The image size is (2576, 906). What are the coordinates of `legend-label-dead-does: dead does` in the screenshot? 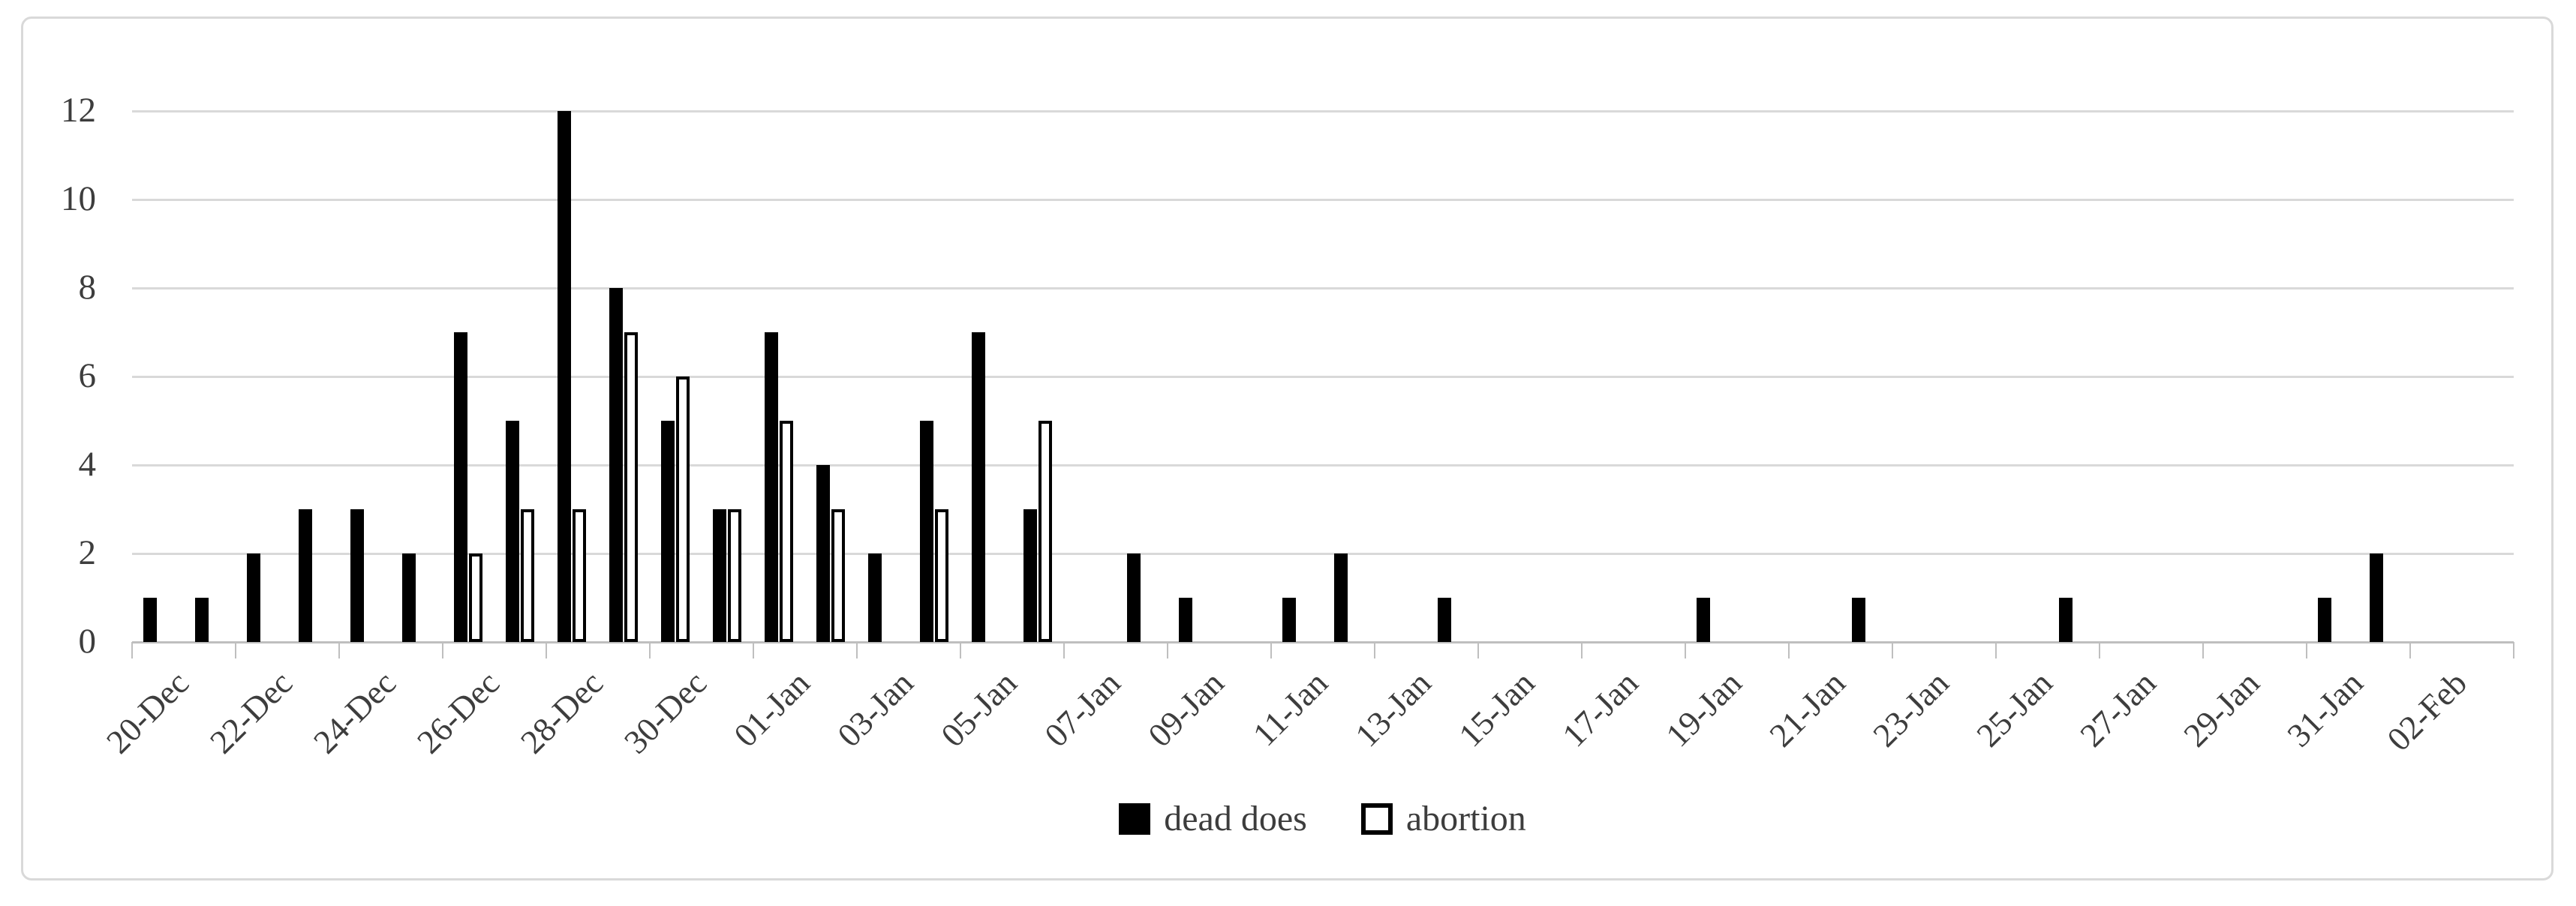 It's located at (1235, 818).